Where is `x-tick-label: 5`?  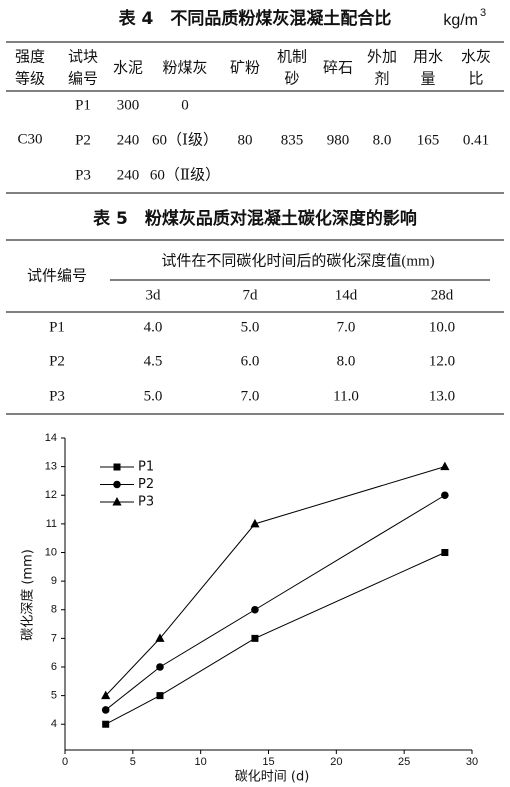 x-tick-label: 5 is located at coordinates (133, 762).